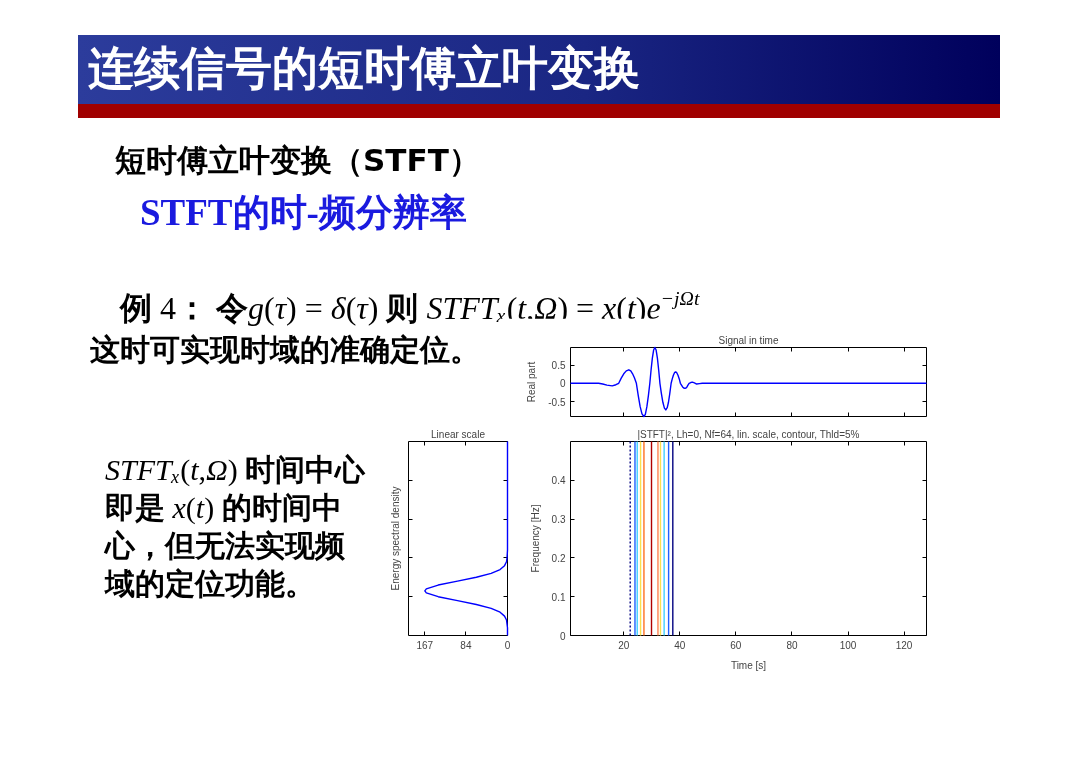  What do you see at coordinates (904, 645) in the screenshot?
I see `x-tick-label: 120` at bounding box center [904, 645].